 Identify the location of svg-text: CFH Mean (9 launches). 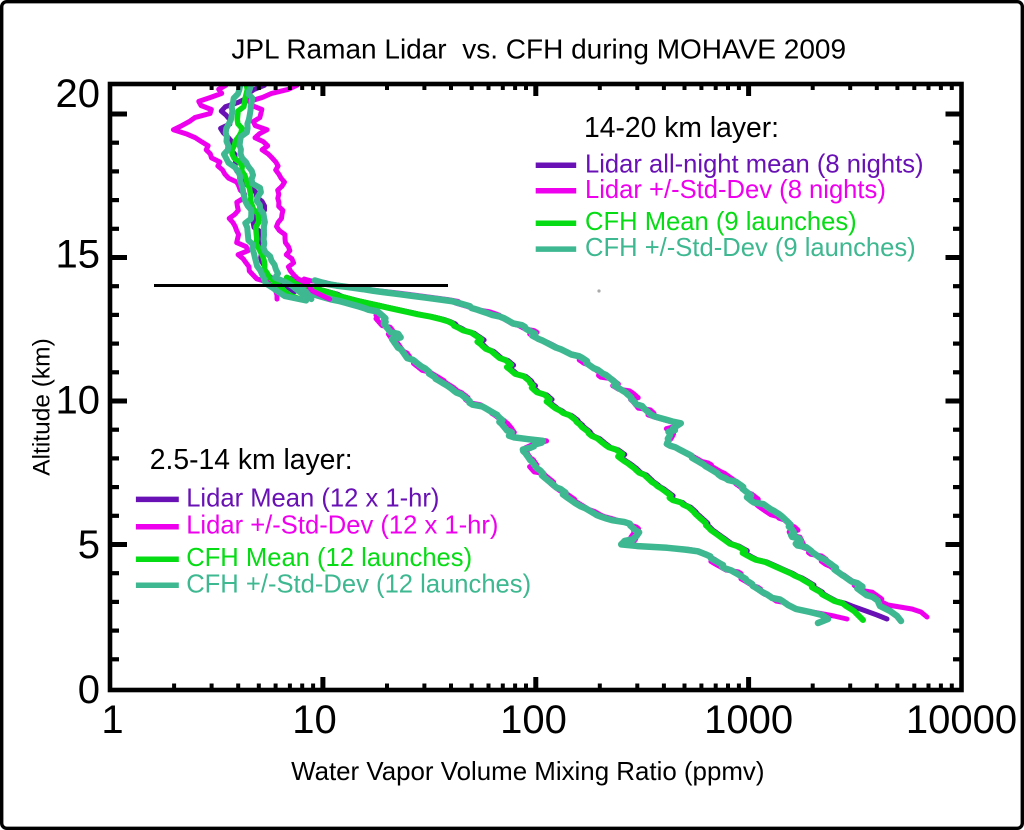
(721, 222).